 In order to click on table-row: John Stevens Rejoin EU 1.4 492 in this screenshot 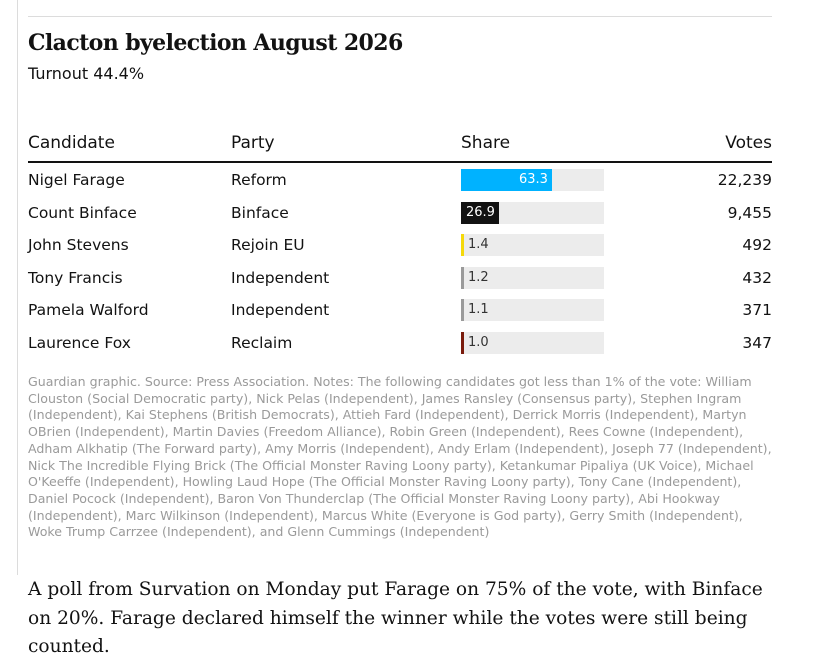, I will do `click(400, 245)`.